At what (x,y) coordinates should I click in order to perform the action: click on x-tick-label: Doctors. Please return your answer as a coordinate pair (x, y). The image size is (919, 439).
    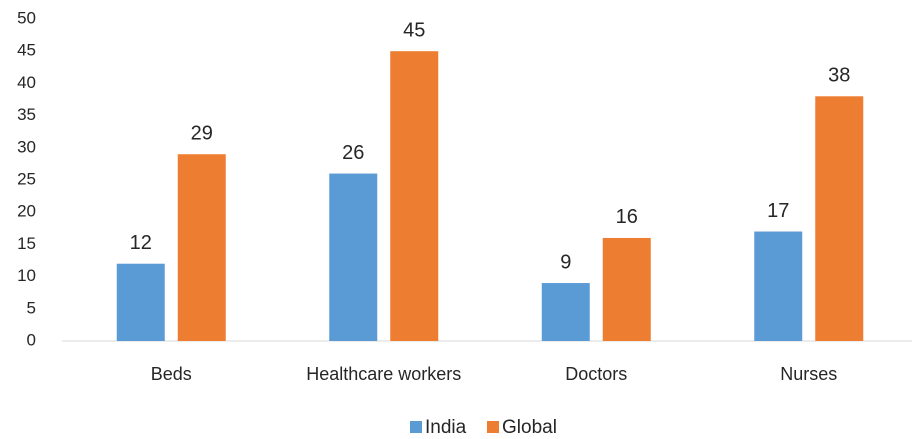
    Looking at the image, I should click on (596, 374).